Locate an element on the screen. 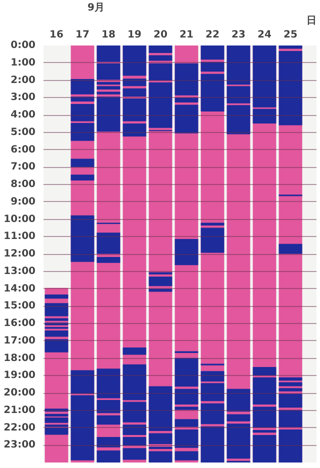 This screenshot has width=320, height=468. y-tick-label: 14:00 is located at coordinates (20, 288).